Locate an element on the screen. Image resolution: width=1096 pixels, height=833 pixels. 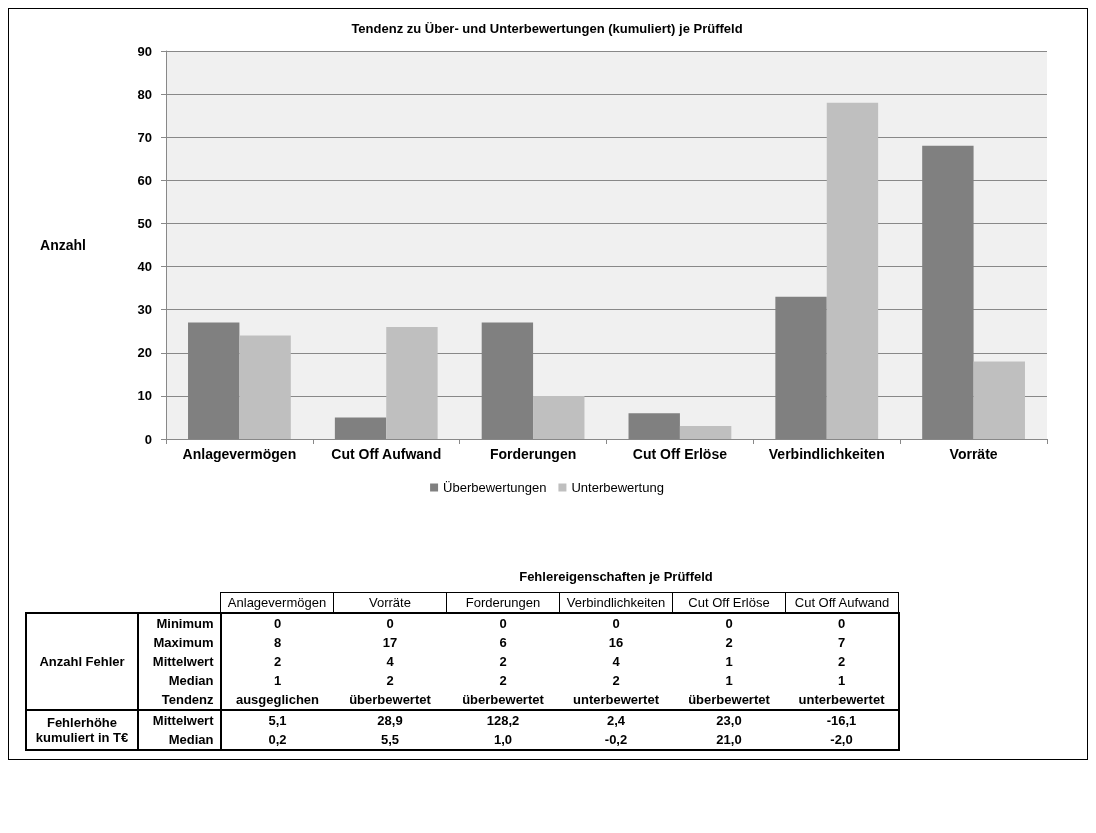
category-label: Cut Off Aufwand is located at coordinates (842, 602).